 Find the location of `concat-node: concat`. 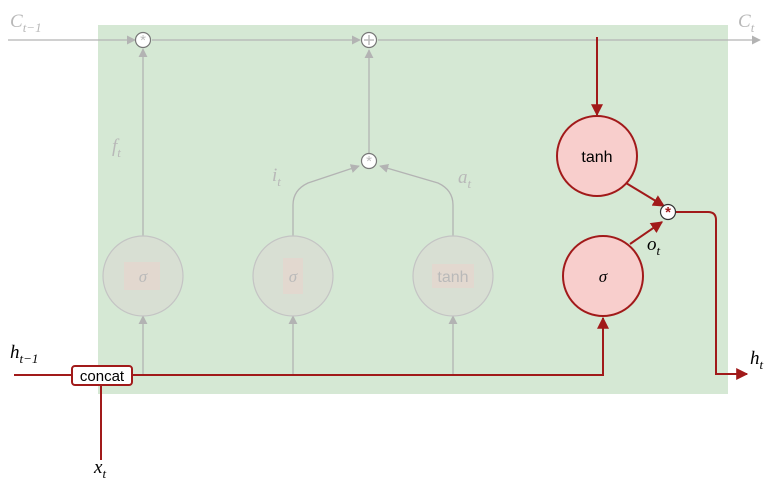

concat-node: concat is located at coordinates (102, 375).